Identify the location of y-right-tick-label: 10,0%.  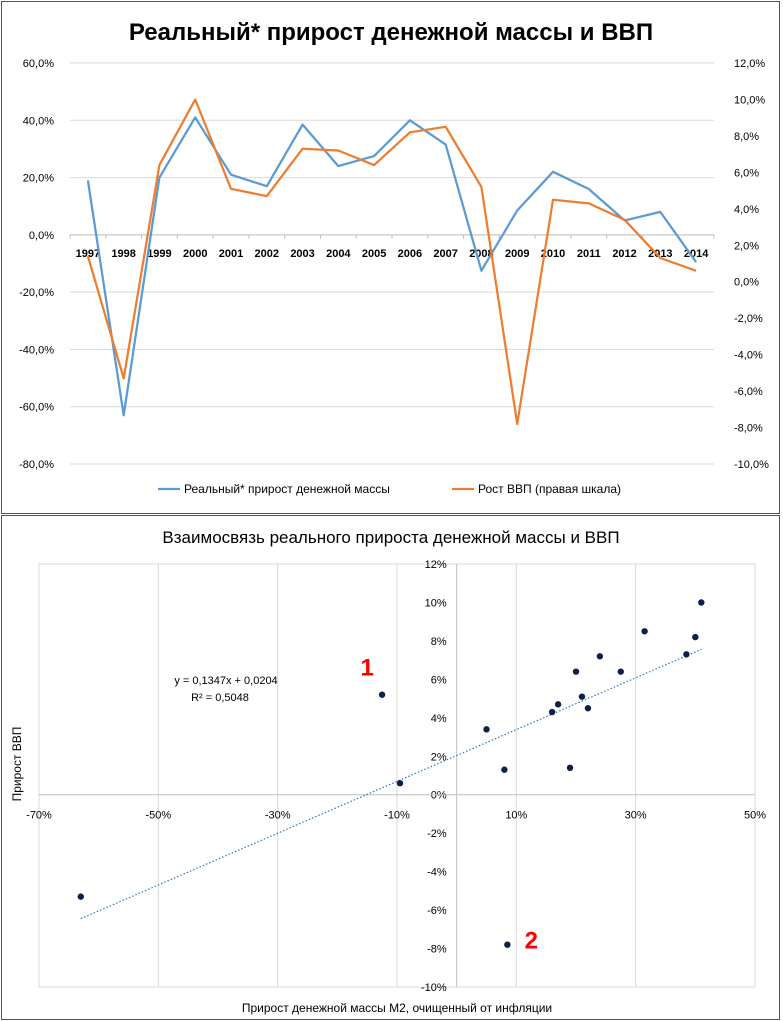
(749, 100).